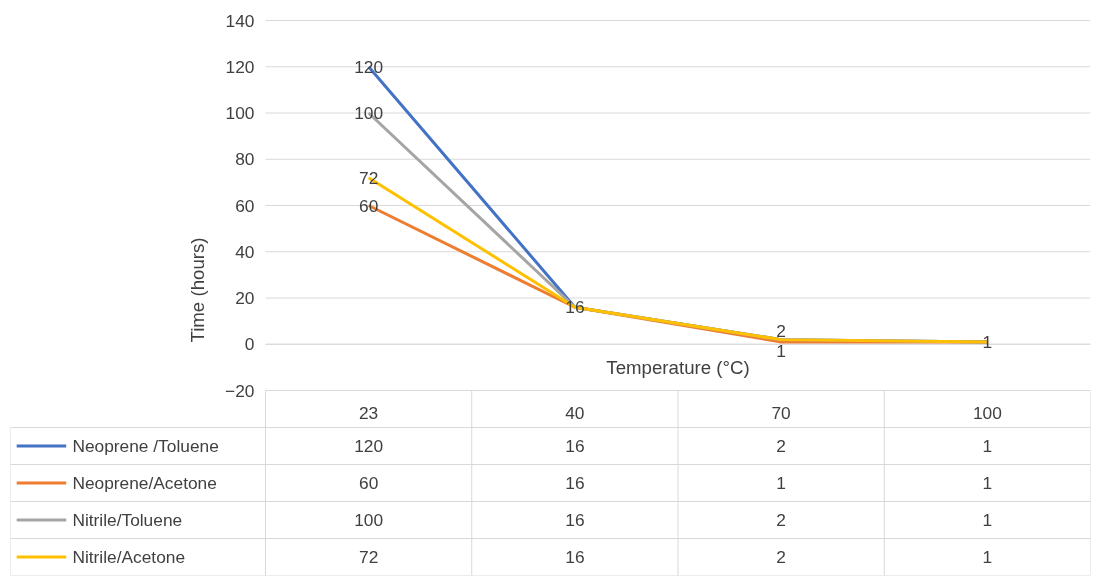 Image resolution: width=1094 pixels, height=581 pixels. I want to click on y-tick-label: 140, so click(240, 20).